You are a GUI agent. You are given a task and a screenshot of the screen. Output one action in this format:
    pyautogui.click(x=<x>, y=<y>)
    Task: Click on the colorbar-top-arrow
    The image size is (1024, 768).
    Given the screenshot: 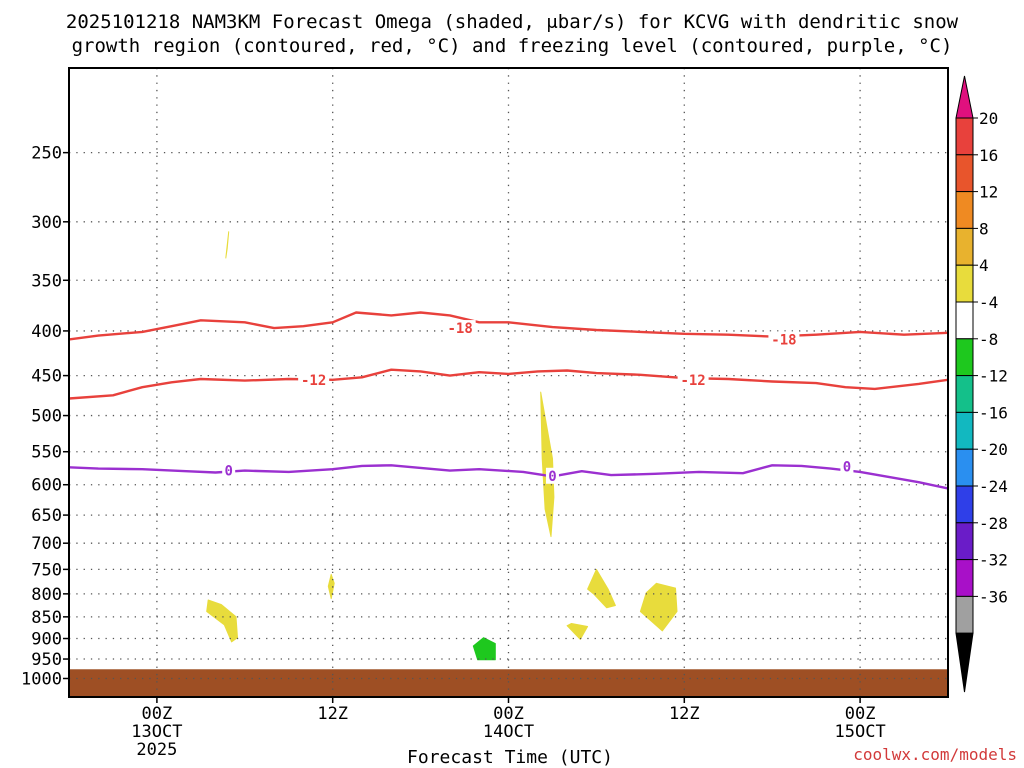 What is the action you would take?
    pyautogui.click(x=964, y=97)
    